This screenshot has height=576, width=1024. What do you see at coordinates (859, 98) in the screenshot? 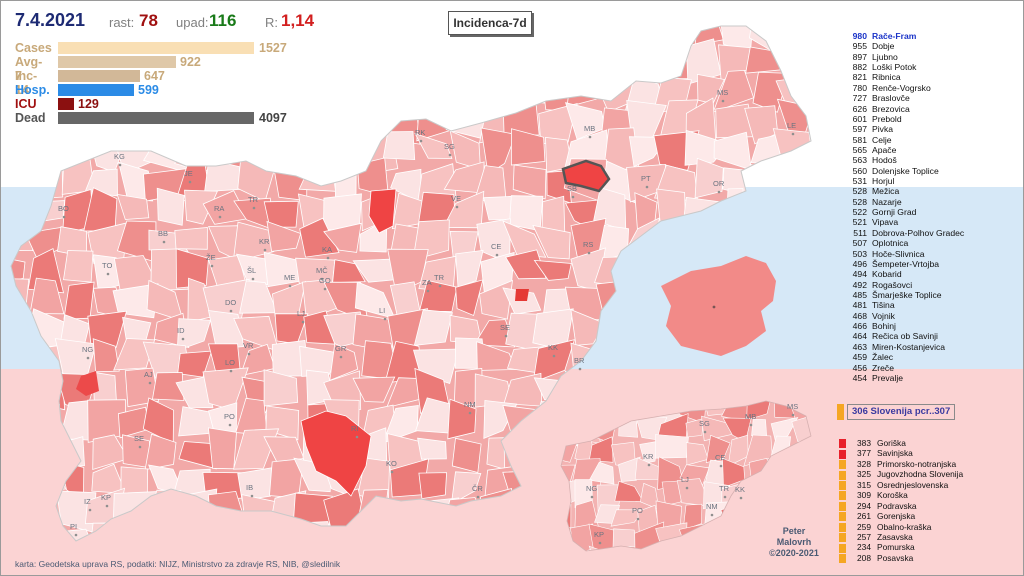
I see `municipality-incidence: 727` at bounding box center [859, 98].